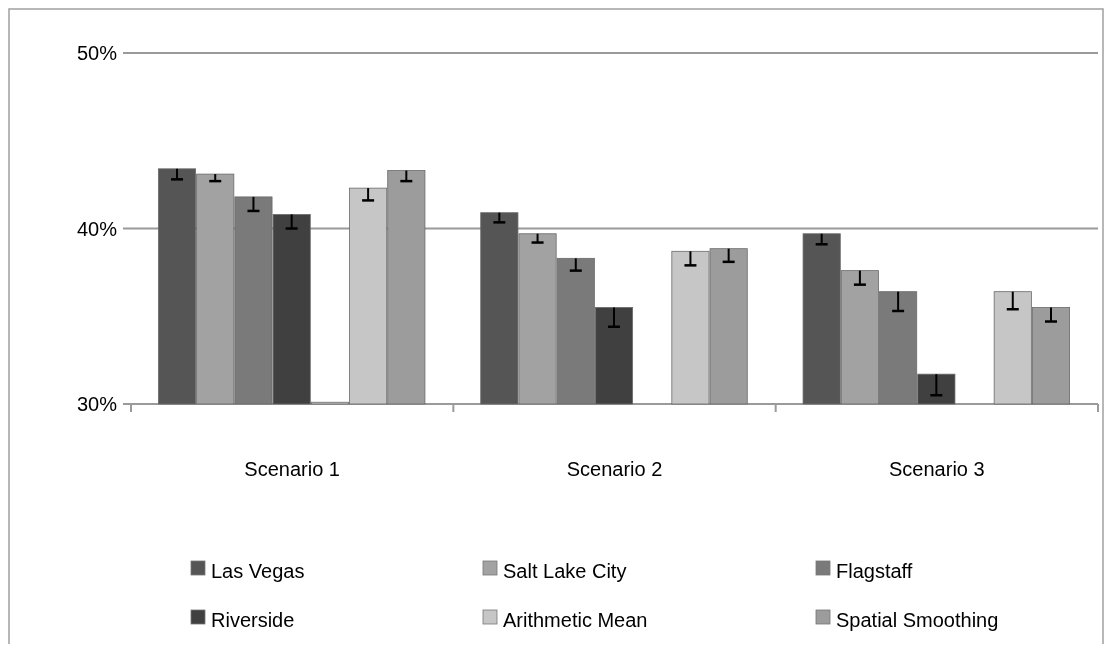 The height and width of the screenshot is (652, 1114). What do you see at coordinates (97, 228) in the screenshot?
I see `y-tick-label: 40%` at bounding box center [97, 228].